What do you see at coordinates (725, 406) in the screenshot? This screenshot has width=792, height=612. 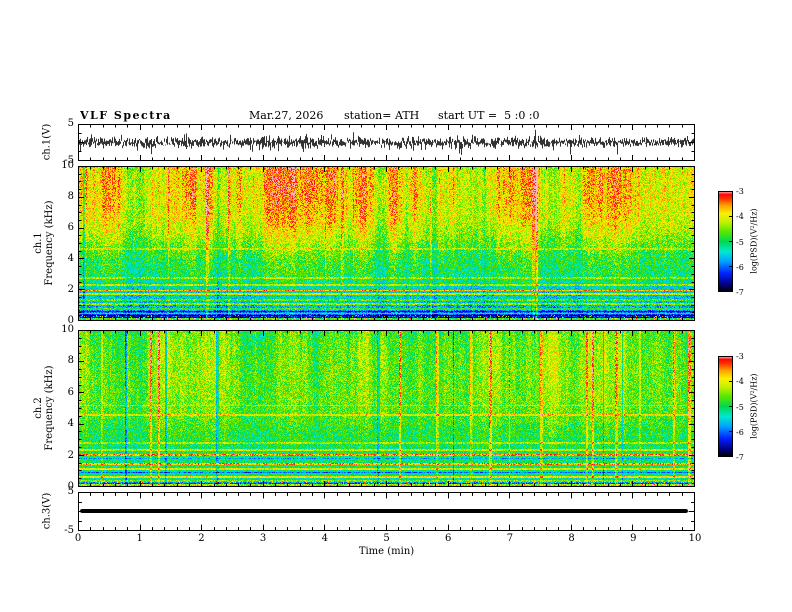 I see `ch2-colorbar` at bounding box center [725, 406].